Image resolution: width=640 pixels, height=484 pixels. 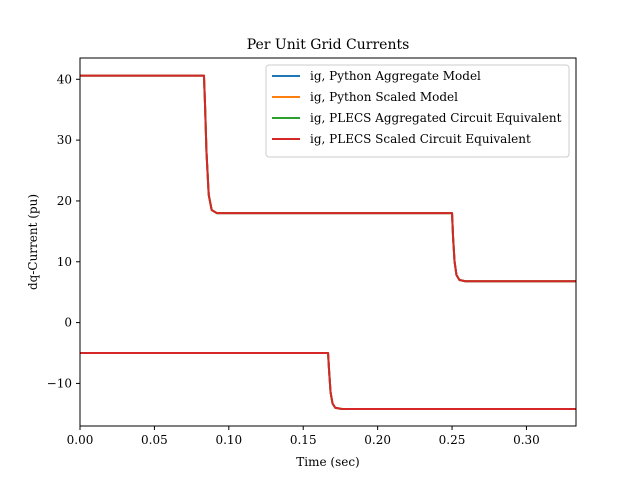 I want to click on x-tick-label: 0.20, so click(x=377, y=440).